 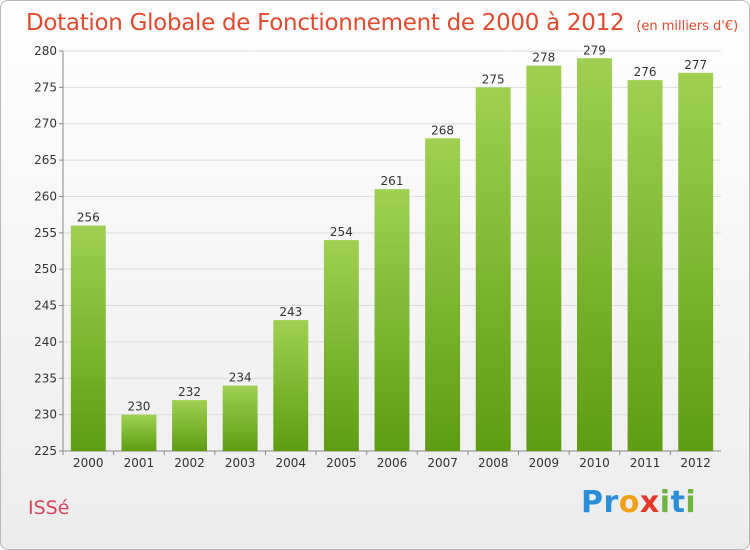 I want to click on bar-2006, so click(x=392, y=320).